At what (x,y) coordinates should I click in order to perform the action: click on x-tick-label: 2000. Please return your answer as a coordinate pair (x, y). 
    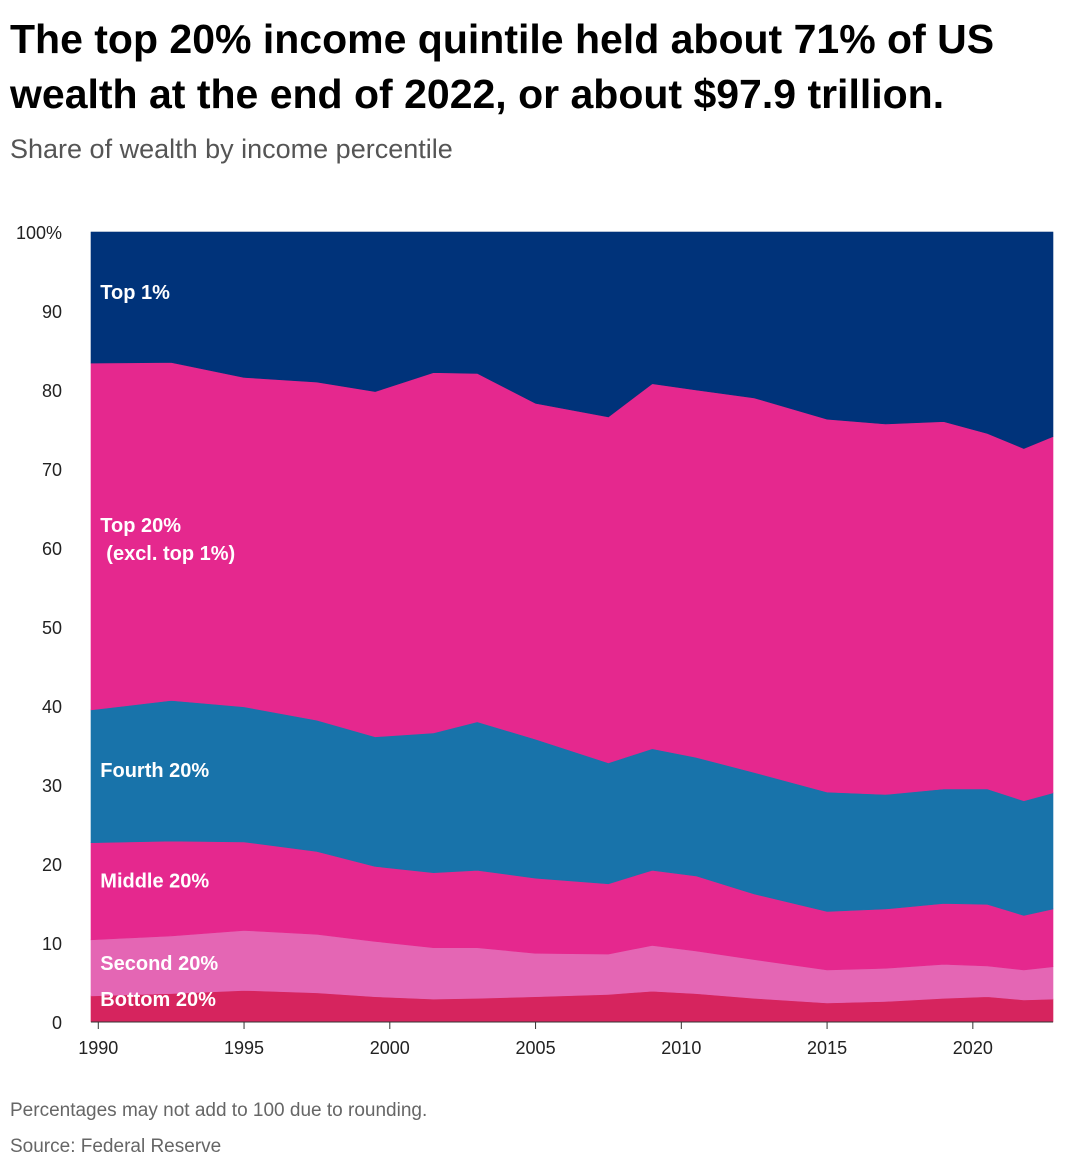
    Looking at the image, I should click on (390, 1048).